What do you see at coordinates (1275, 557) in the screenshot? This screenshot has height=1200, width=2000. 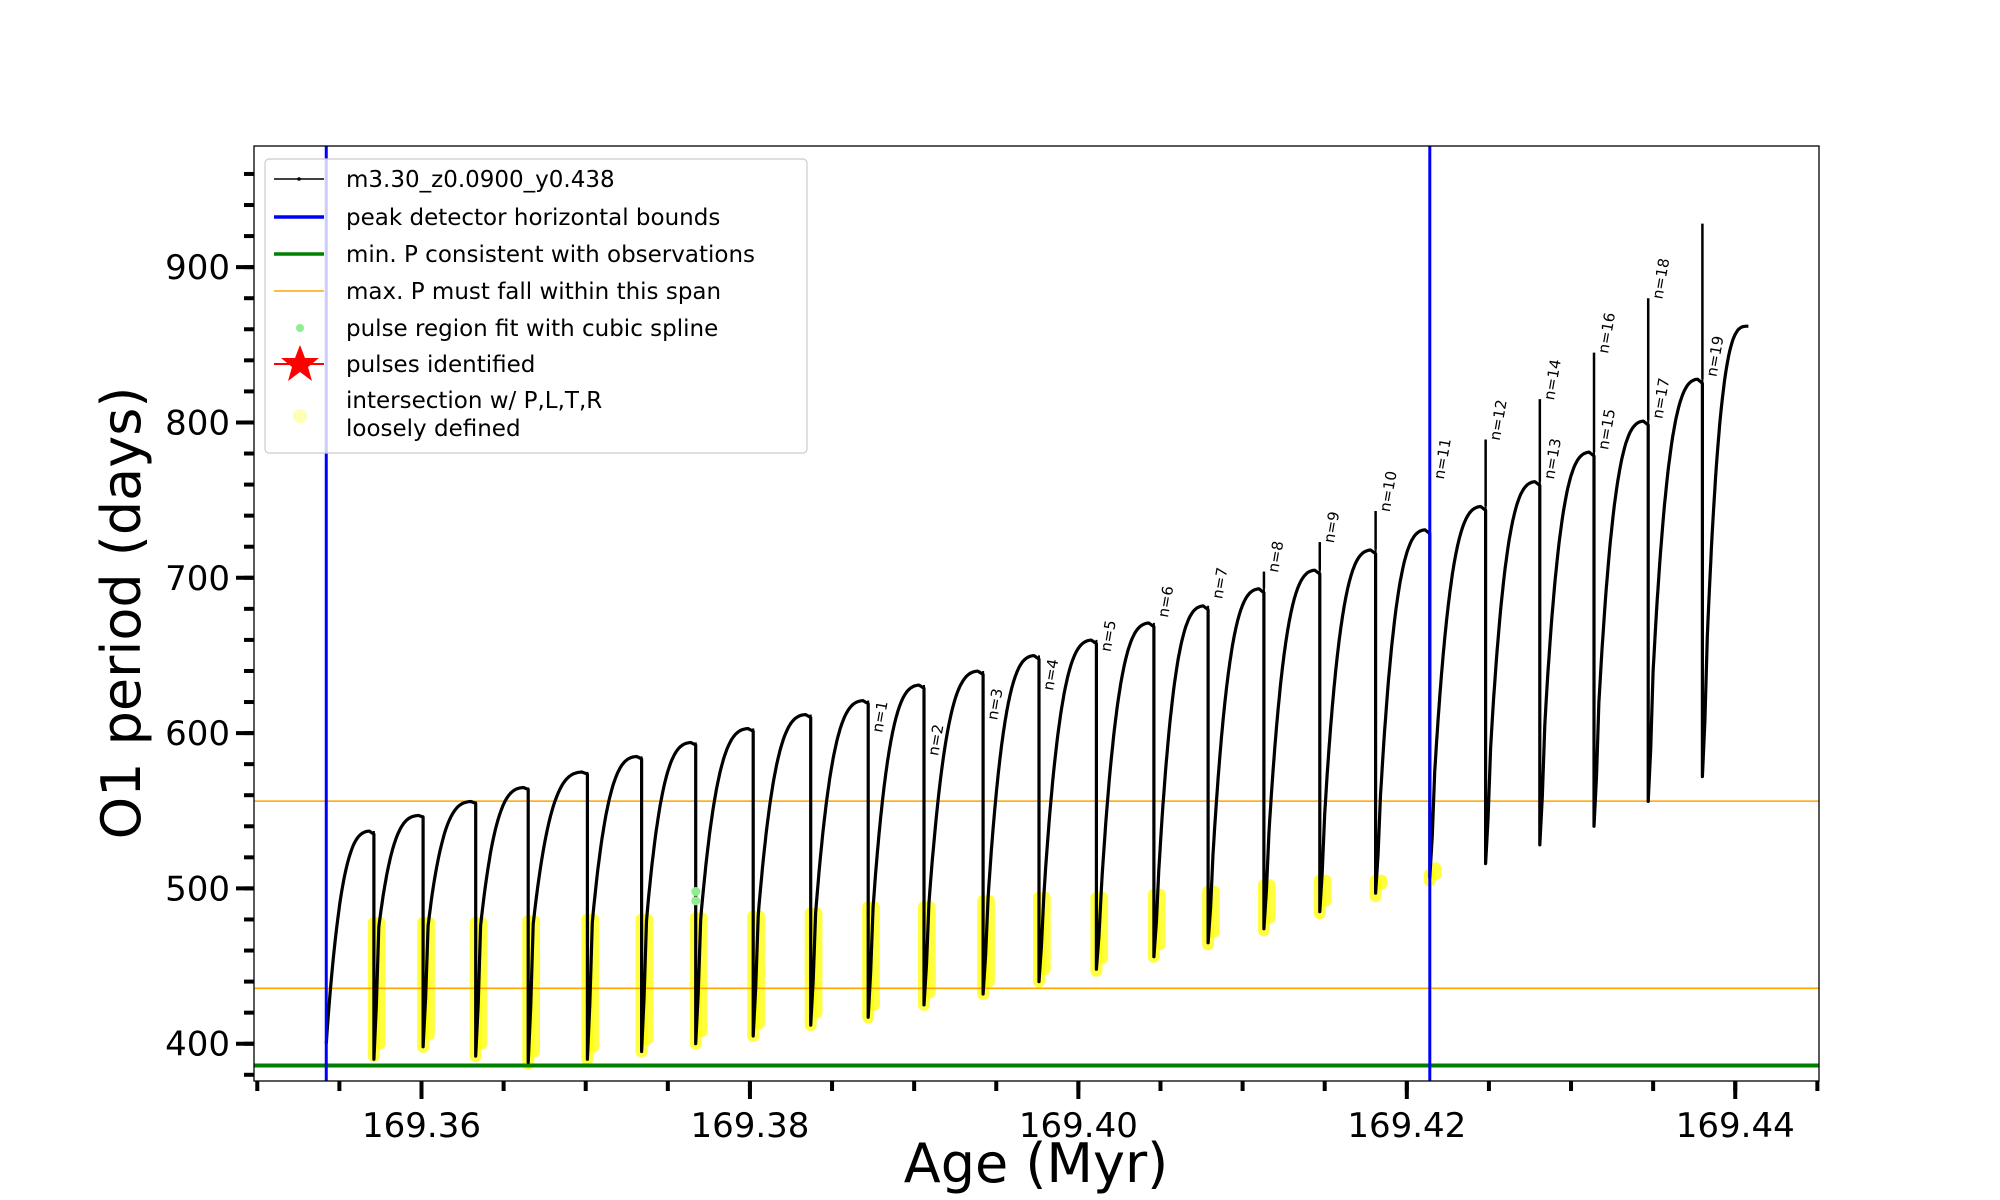 I see `pulse-label: n=8` at bounding box center [1275, 557].